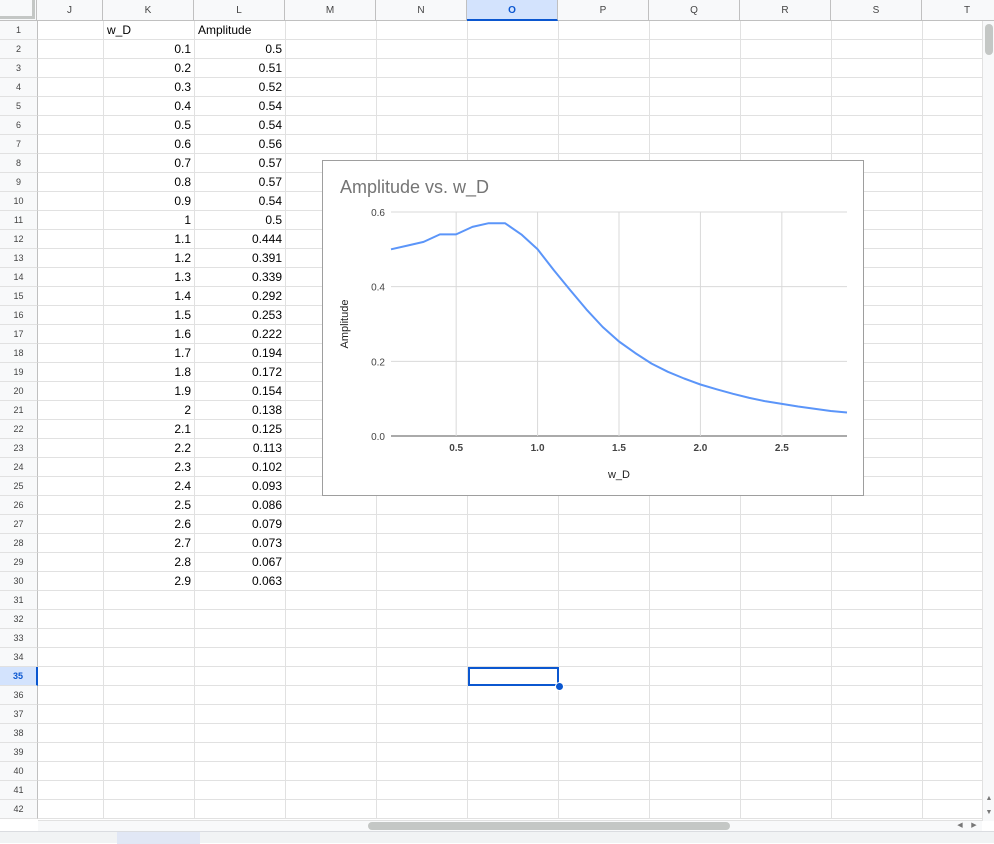 This screenshot has height=844, width=994. Describe the element at coordinates (695, 30) in the screenshot. I see `cell-q1` at that location.